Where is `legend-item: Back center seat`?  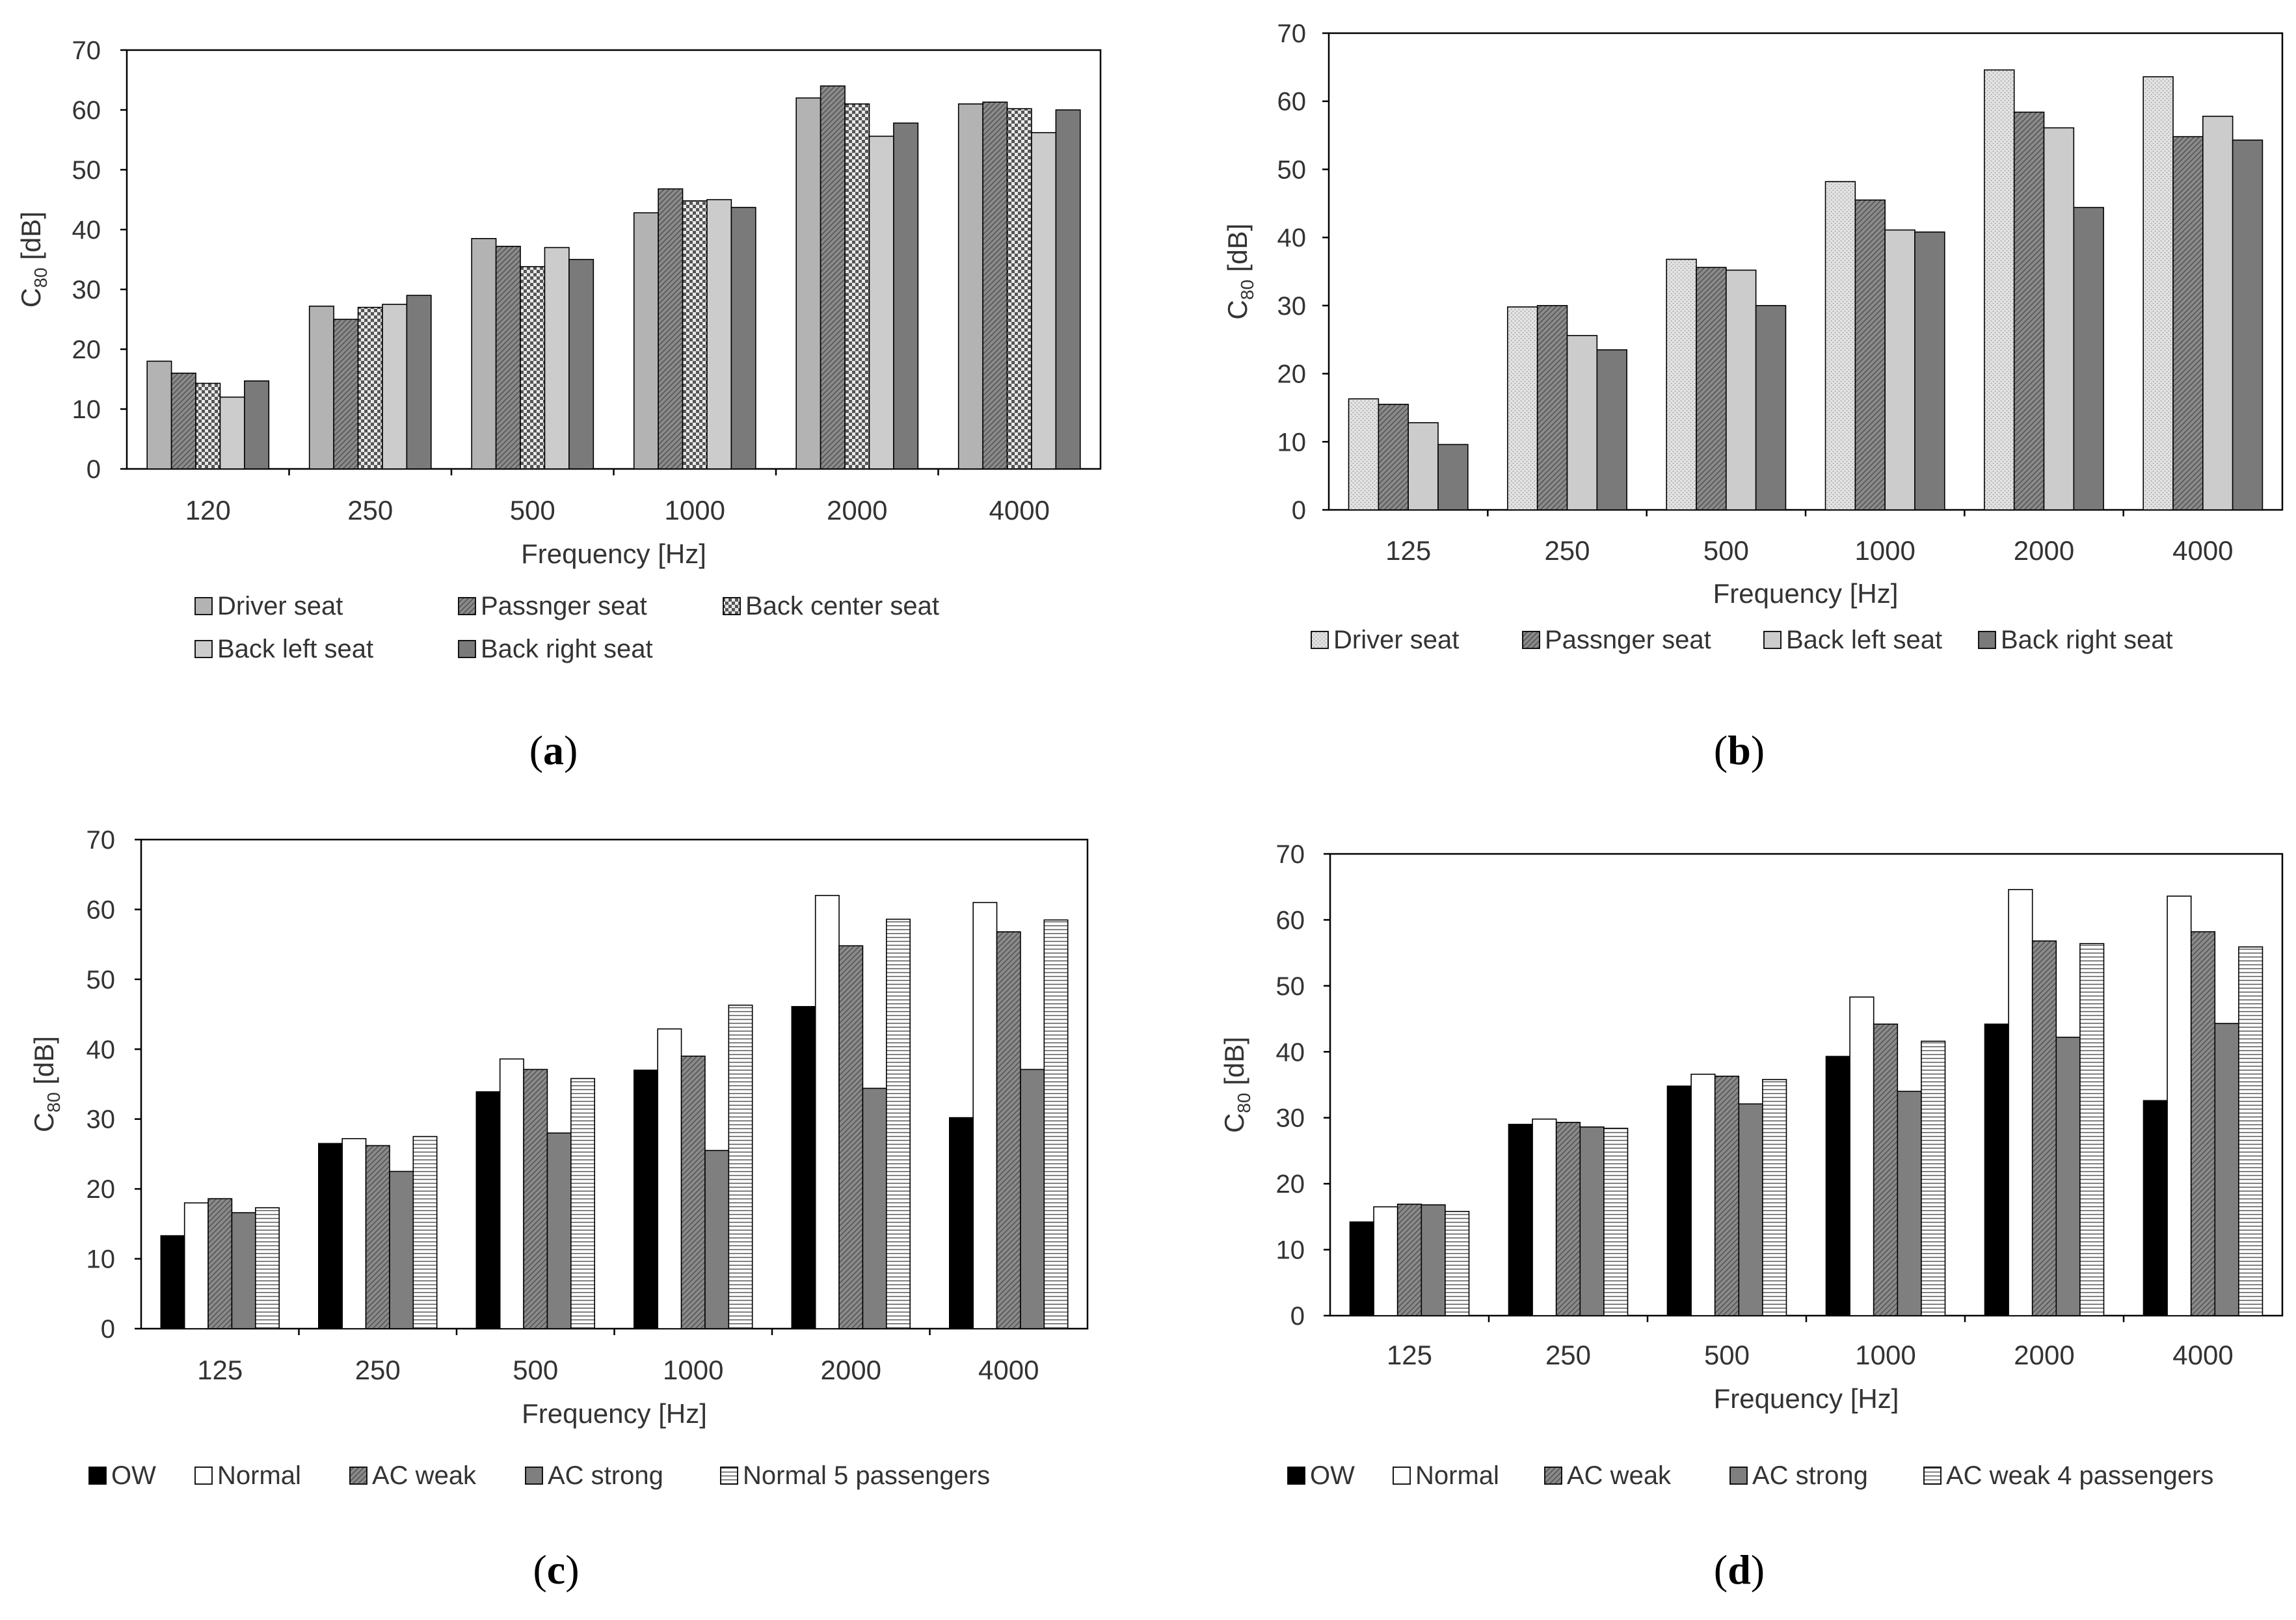 legend-item: Back center seat is located at coordinates (831, 606).